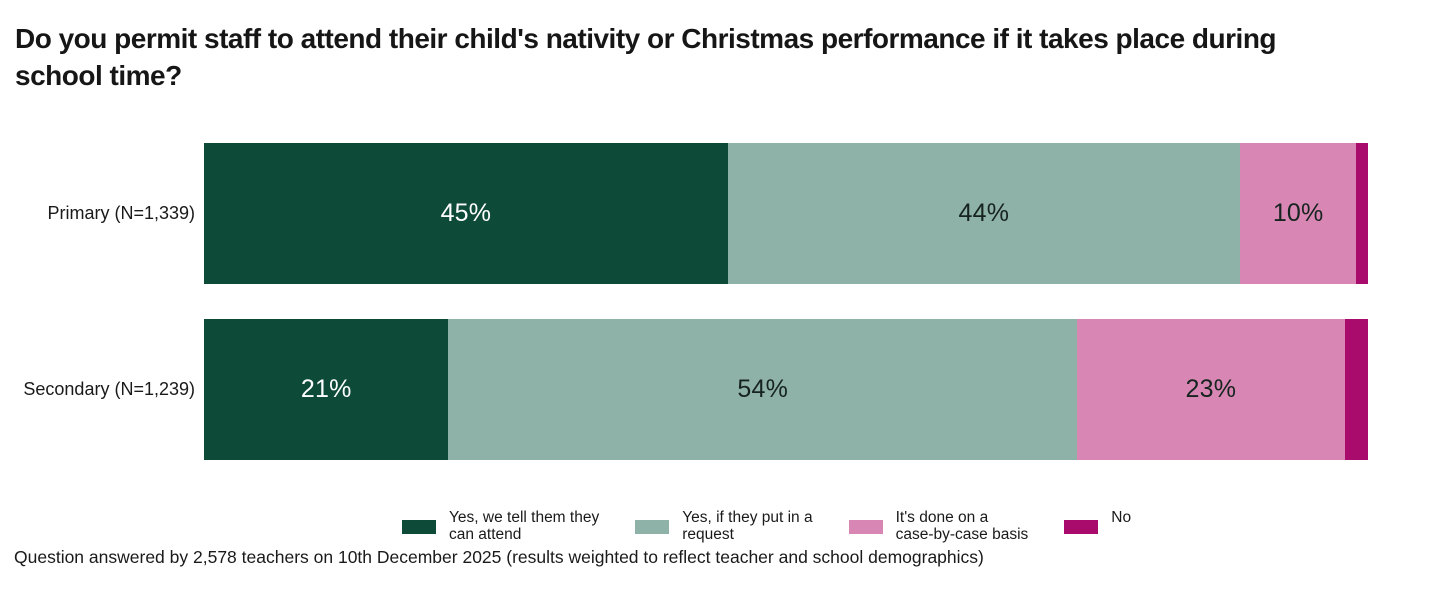 The height and width of the screenshot is (600, 1440). Describe the element at coordinates (524, 526) in the screenshot. I see `legend-label: Yes, we tell them they can attend` at that location.